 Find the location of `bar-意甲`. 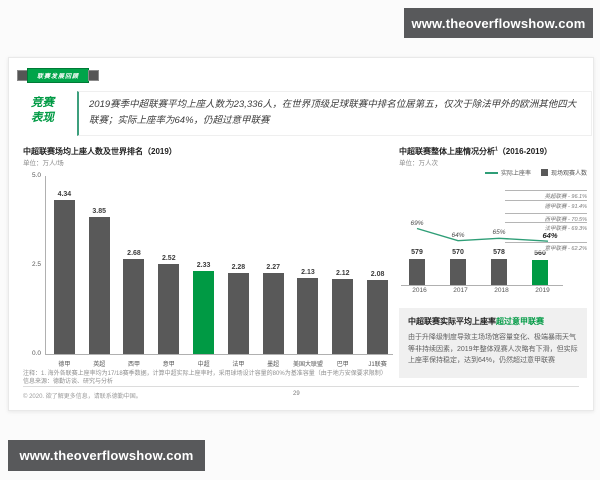

bar-意甲 is located at coordinates (169, 309).